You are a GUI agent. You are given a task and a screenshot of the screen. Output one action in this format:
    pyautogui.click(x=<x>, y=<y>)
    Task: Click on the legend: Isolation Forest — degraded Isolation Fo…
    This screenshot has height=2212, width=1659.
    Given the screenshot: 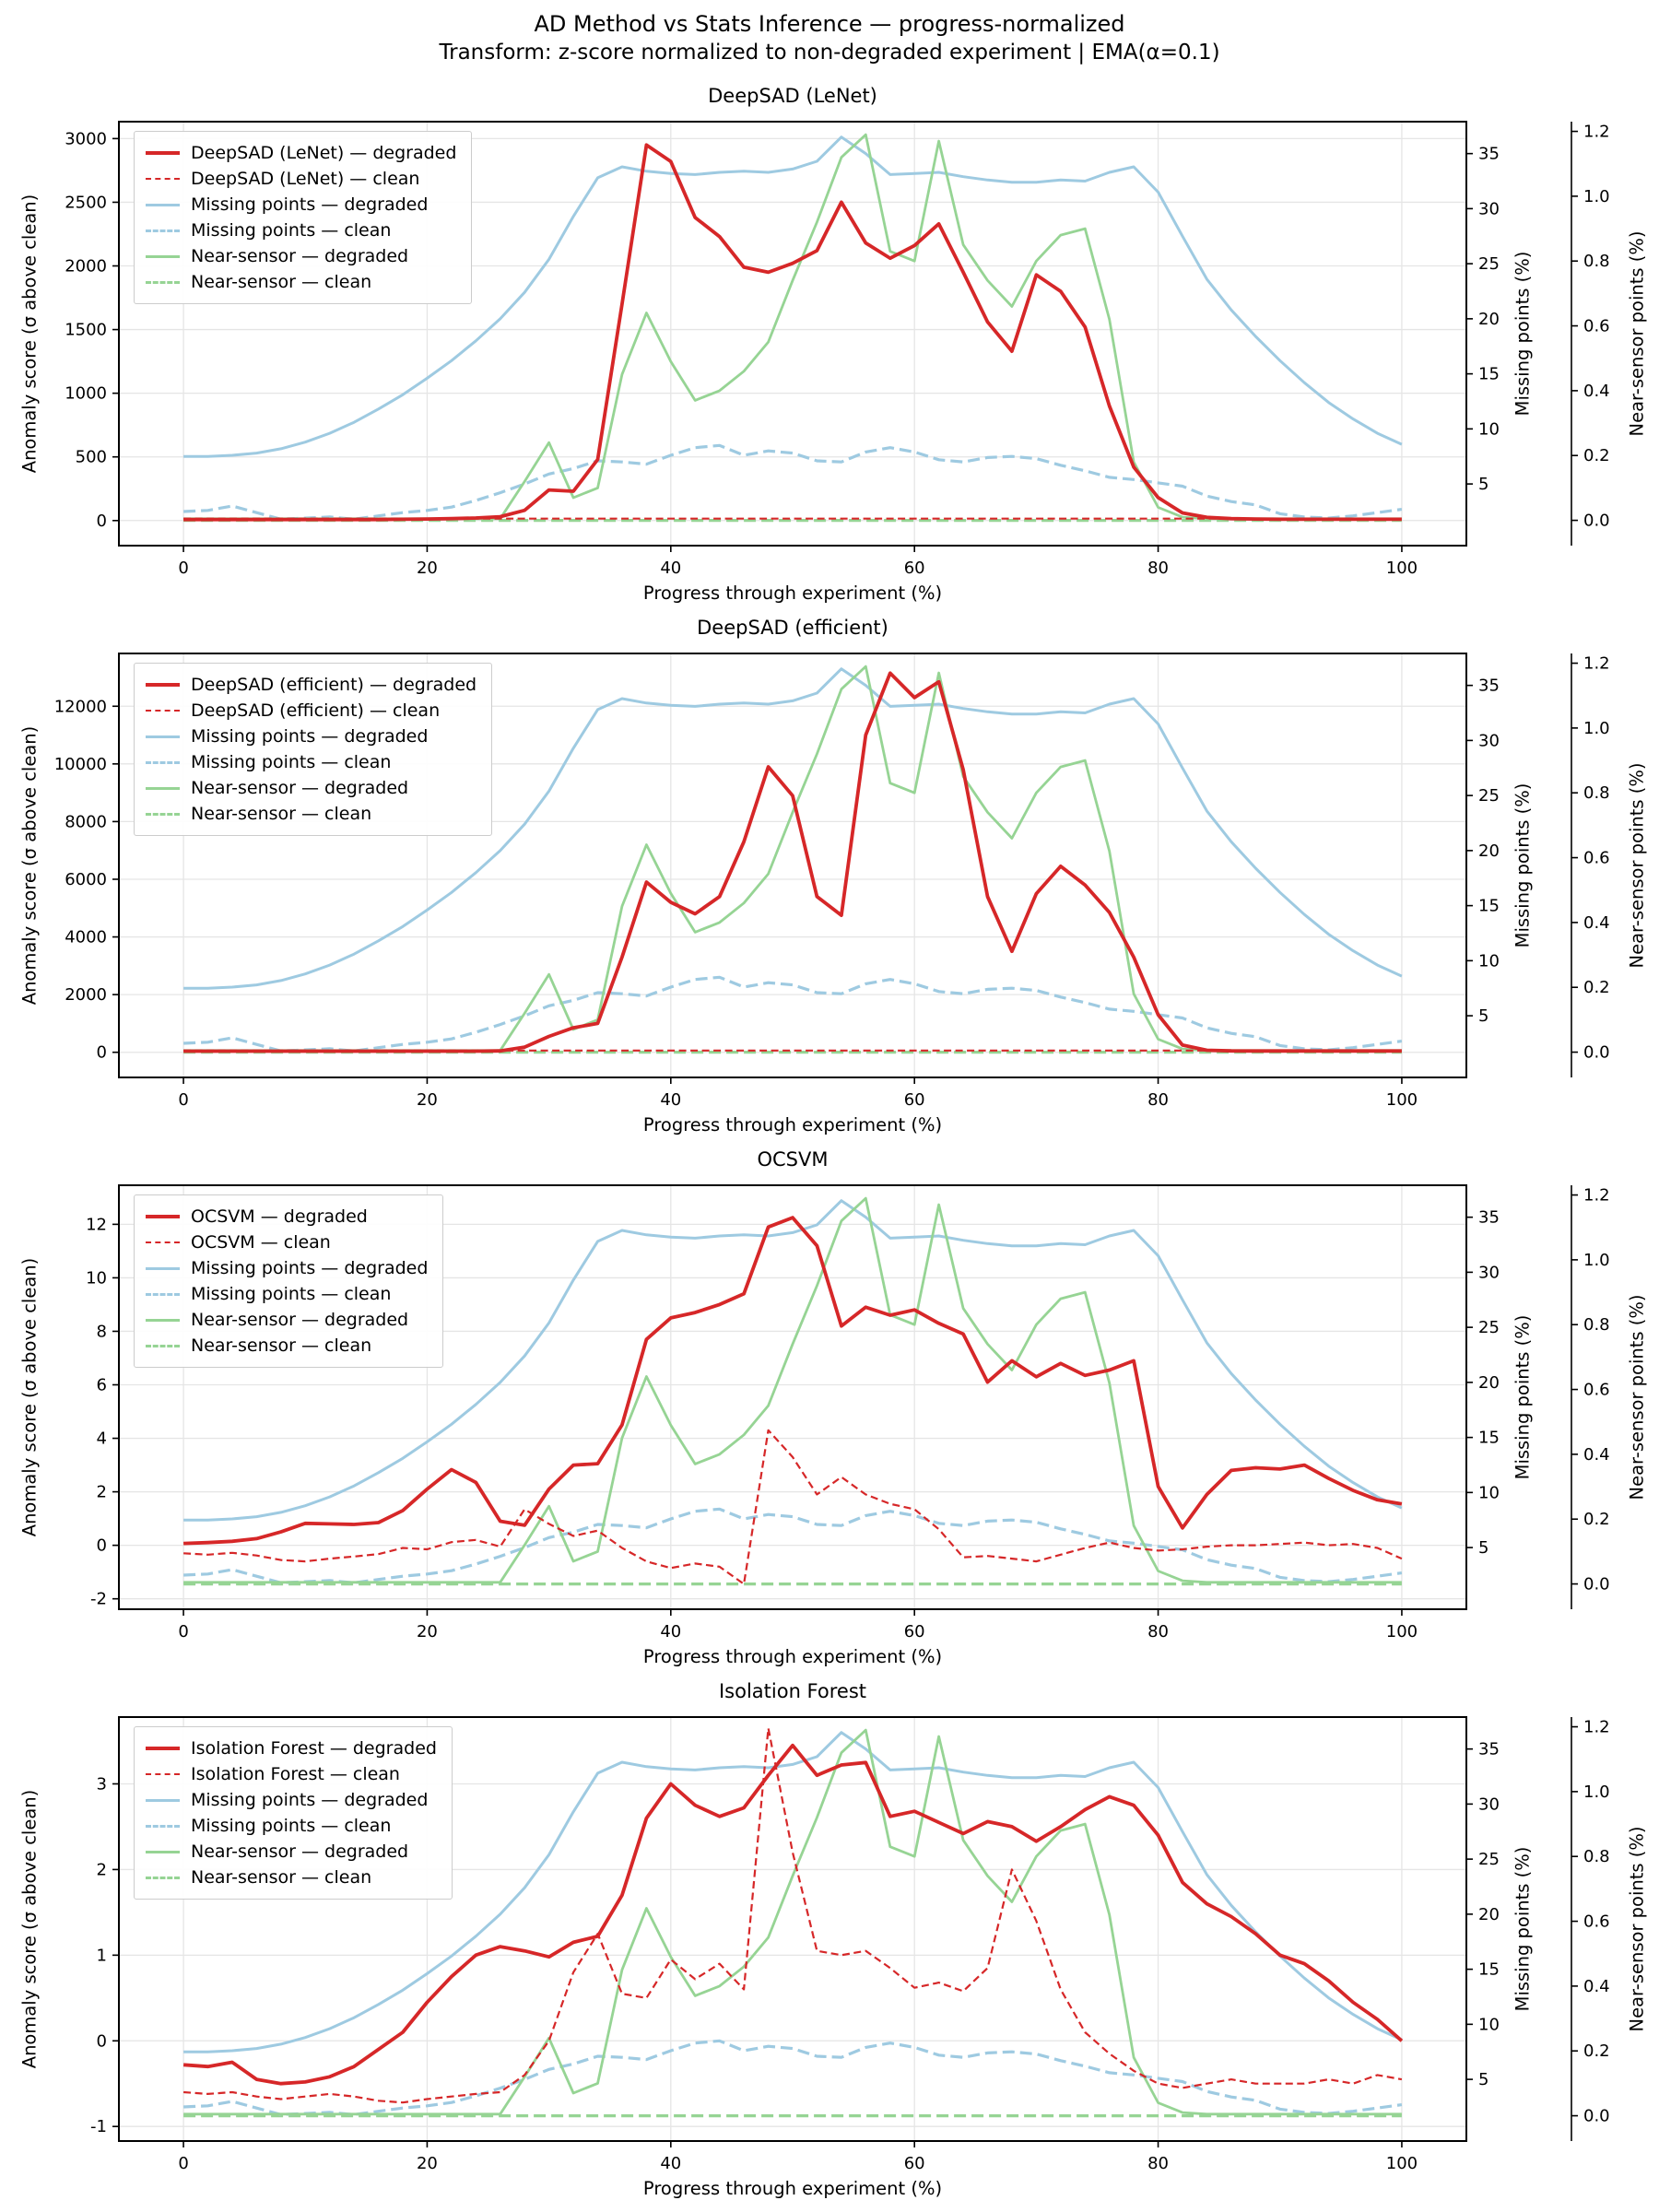 What is the action you would take?
    pyautogui.click(x=293, y=1813)
    